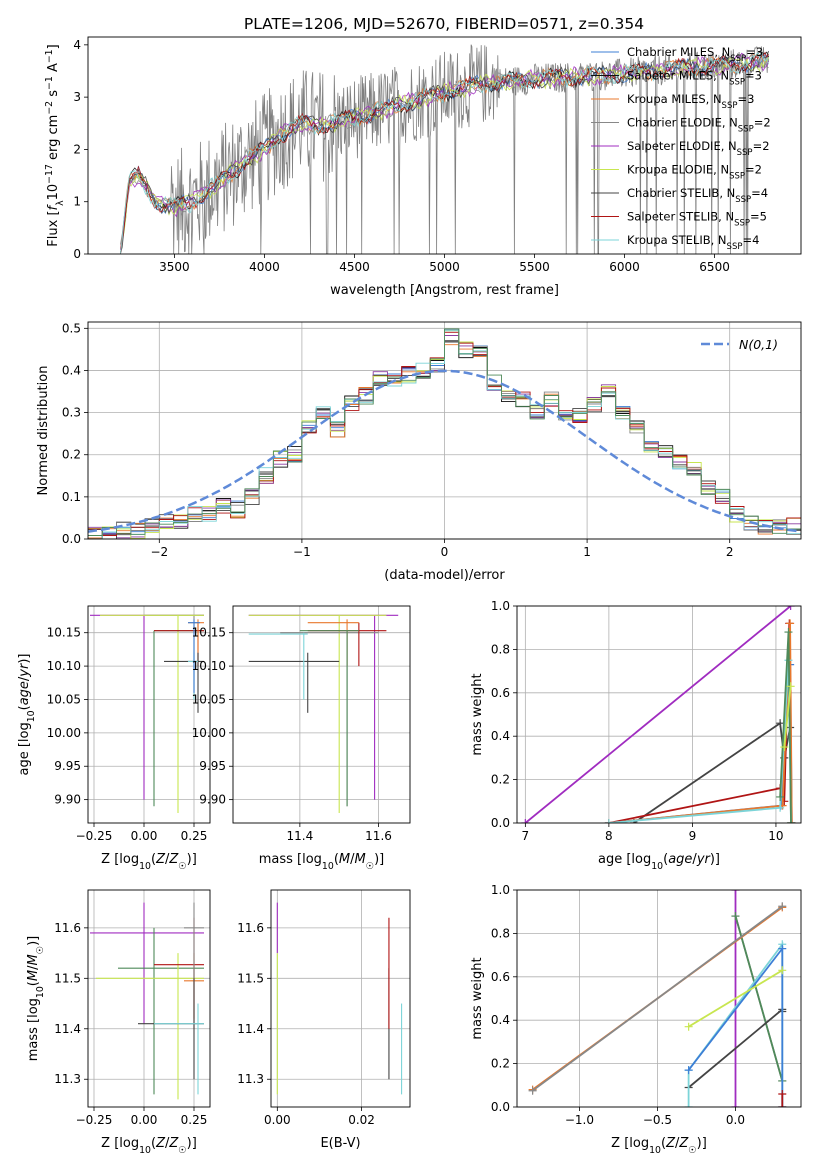 The width and height of the screenshot is (819, 1170). Describe the element at coordinates (27, 714) in the screenshot. I see `axis-label: age [log10(age/yr)]` at that location.